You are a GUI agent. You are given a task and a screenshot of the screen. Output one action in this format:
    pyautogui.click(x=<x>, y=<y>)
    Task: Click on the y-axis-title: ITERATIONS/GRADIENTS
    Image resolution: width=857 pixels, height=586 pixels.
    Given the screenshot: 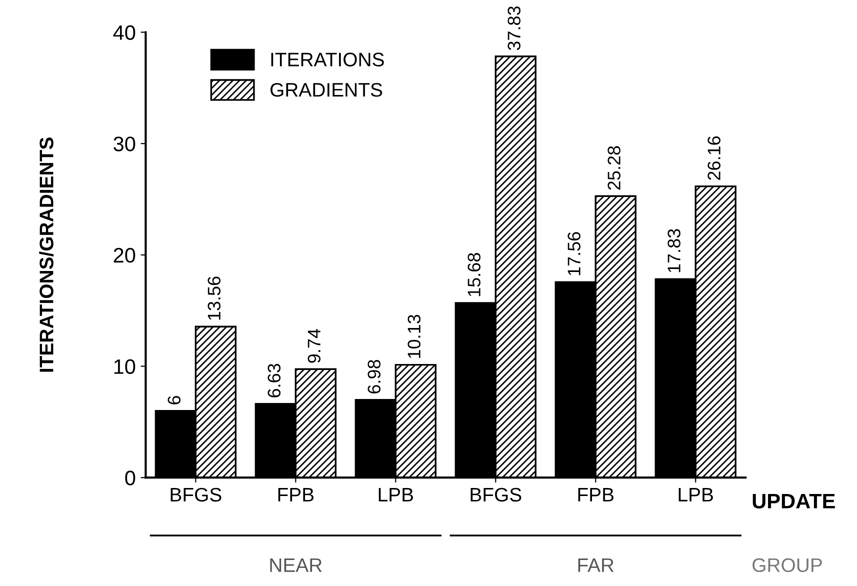 What is the action you would take?
    pyautogui.click(x=46, y=255)
    